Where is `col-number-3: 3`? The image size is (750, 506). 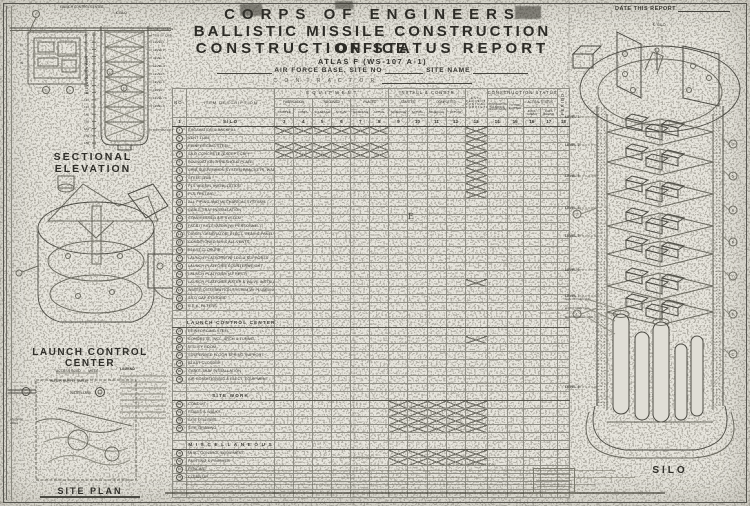
col-number-3: 3 is located at coordinates (284, 122).